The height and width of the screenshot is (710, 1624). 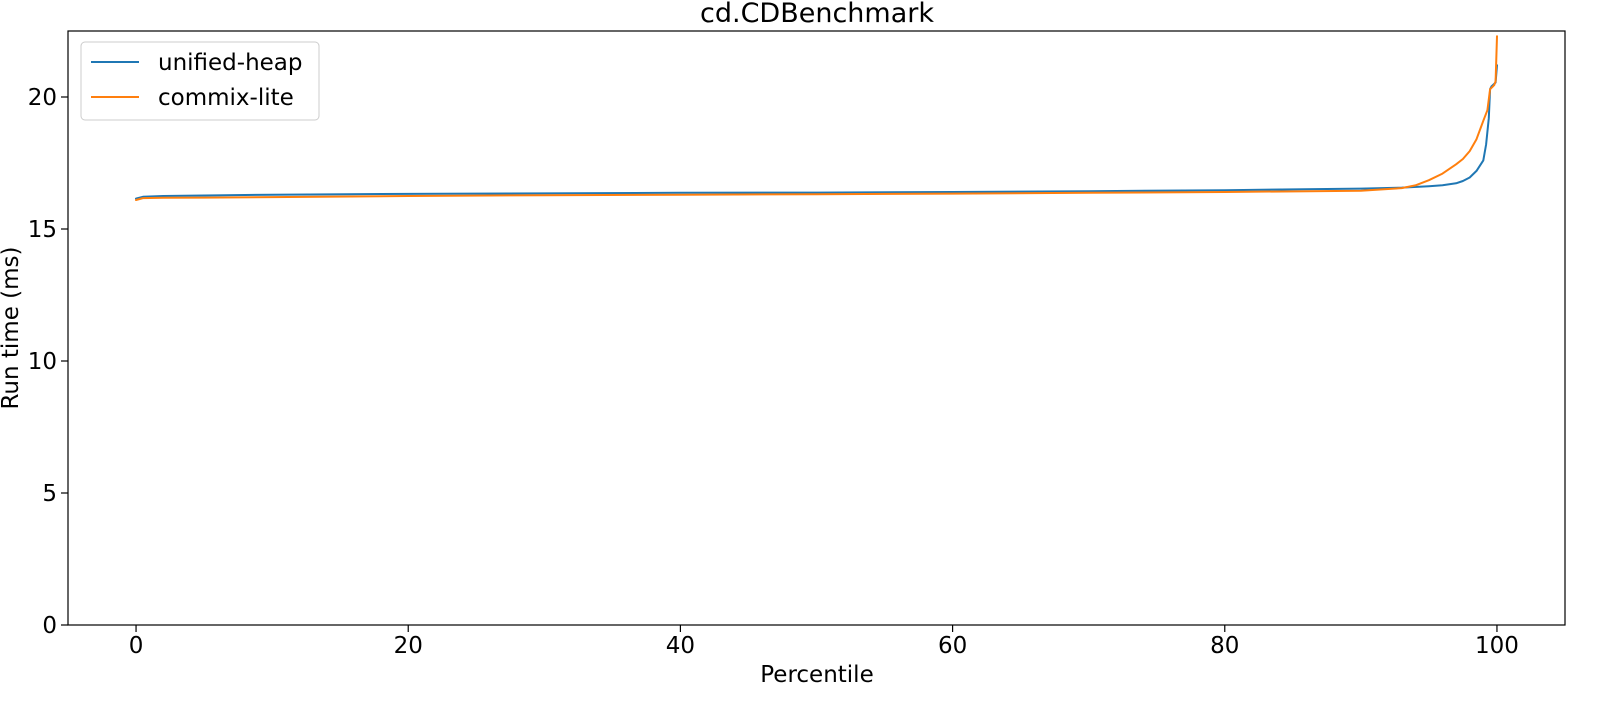 I want to click on x-tick-label: 40, so click(x=680, y=646).